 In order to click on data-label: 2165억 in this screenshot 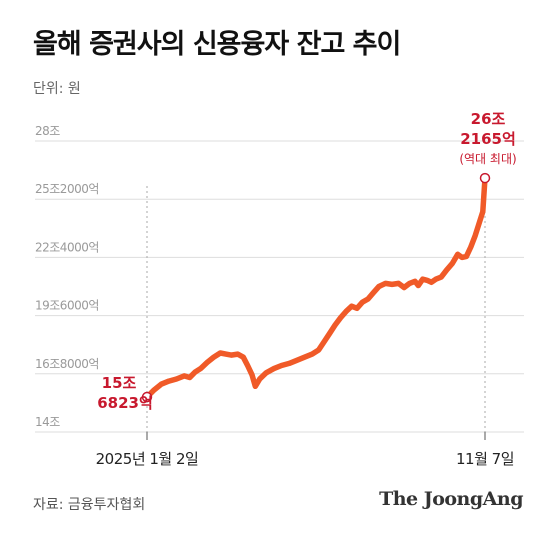, I will do `click(488, 139)`.